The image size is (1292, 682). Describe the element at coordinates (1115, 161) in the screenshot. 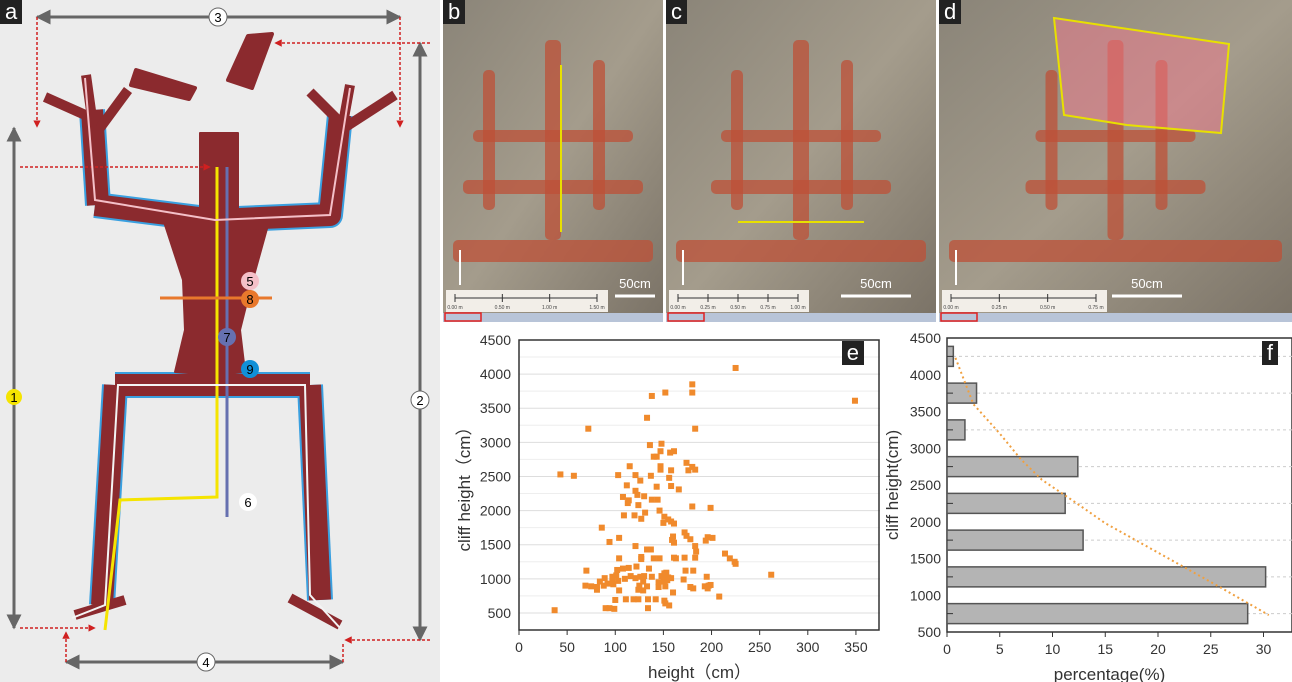

I see `panel-d-photo: 50cm 0.00 m 0.25 m 0.50 m 0.75 m d` at that location.